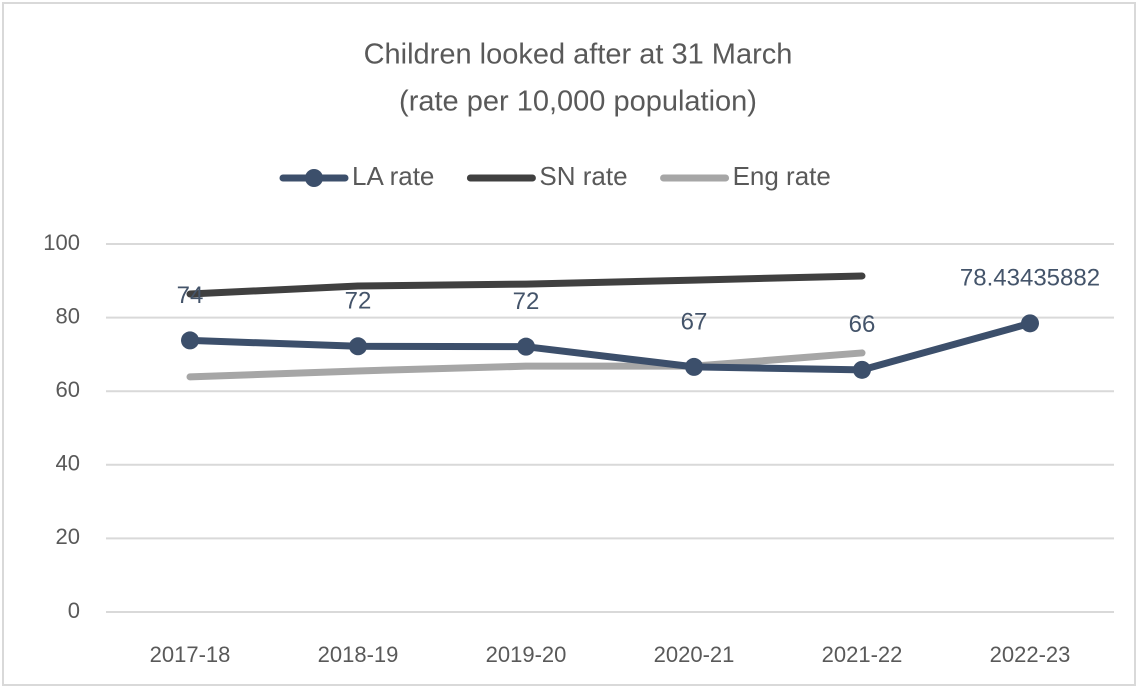 Image resolution: width=1138 pixels, height=688 pixels. I want to click on data-label: 67, so click(694, 321).